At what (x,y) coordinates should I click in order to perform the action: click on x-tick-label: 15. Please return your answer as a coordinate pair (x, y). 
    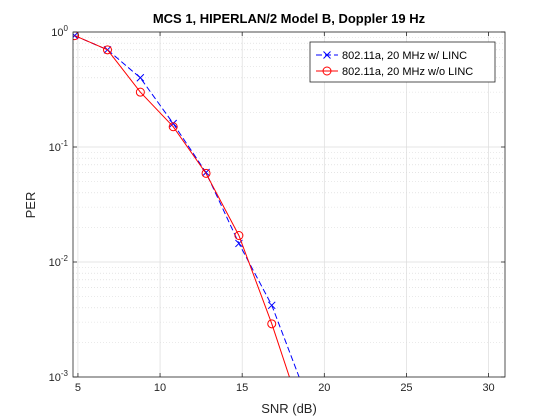
    Looking at the image, I should click on (242, 388).